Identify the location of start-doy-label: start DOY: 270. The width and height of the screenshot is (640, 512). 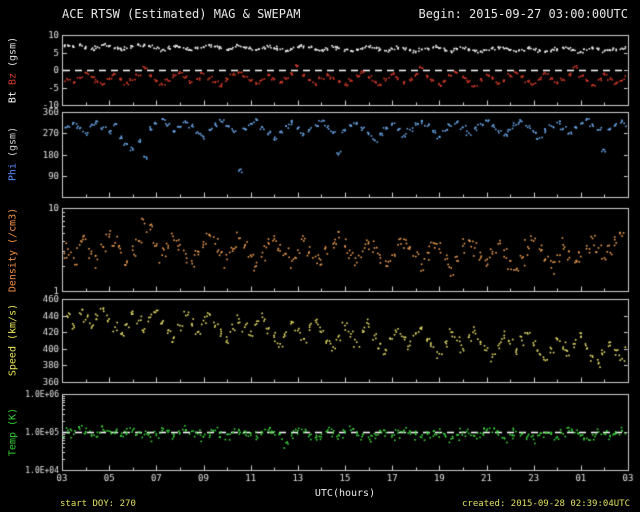
(98, 504).